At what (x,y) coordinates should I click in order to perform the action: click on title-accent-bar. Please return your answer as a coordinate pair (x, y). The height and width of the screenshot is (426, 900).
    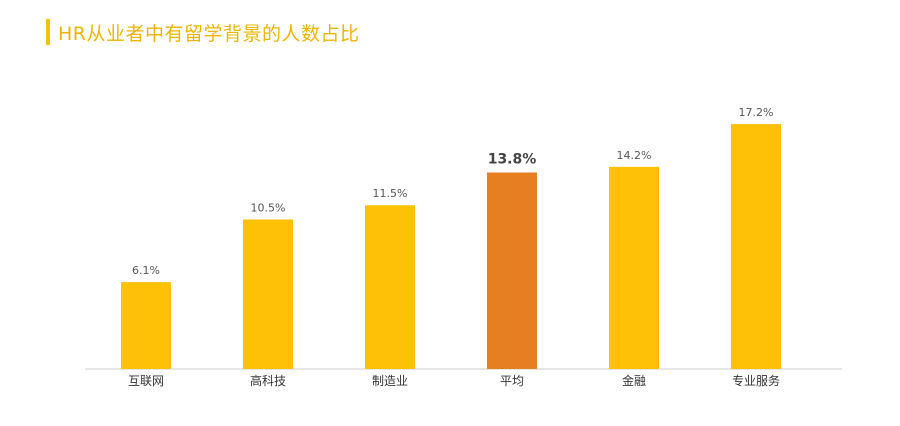
    Looking at the image, I should click on (48, 32).